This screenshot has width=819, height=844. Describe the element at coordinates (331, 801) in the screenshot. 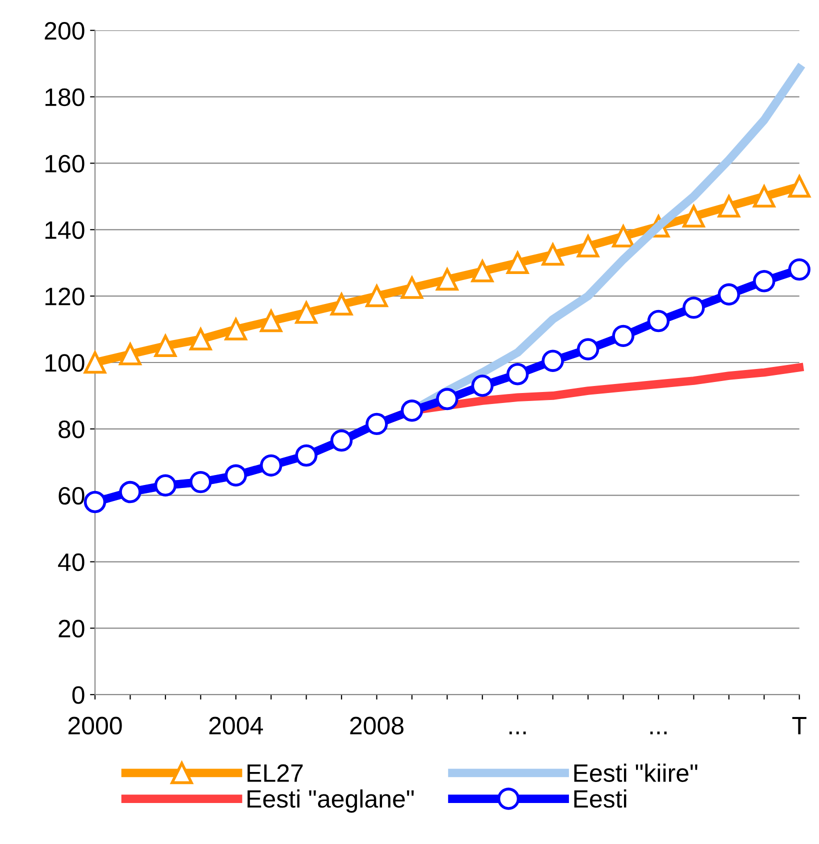

I see `legend-label: Eesti "aeglane"` at that location.